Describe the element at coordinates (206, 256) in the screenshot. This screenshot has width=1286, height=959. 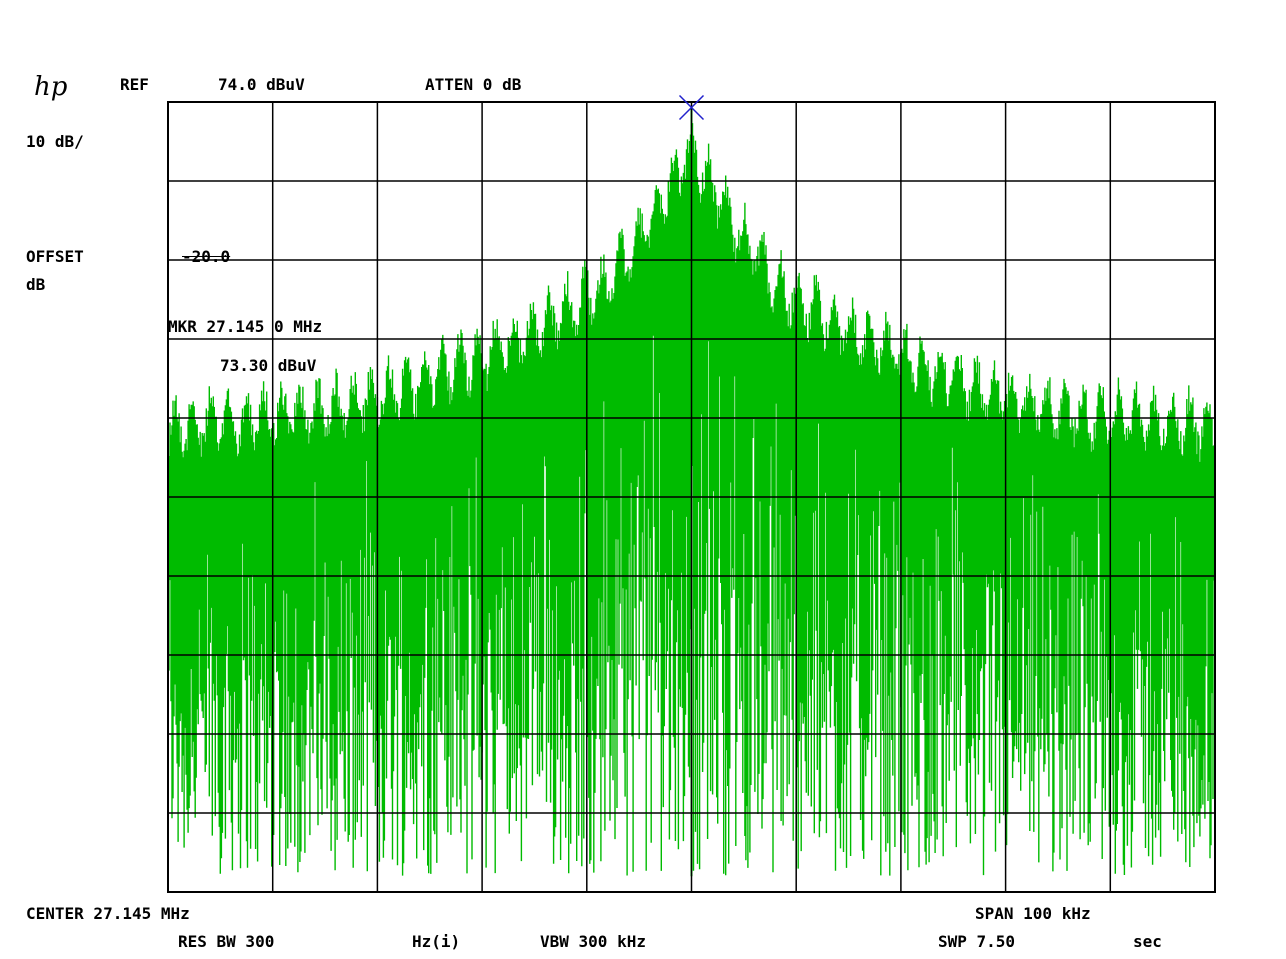
I see `offset-value: -20.0` at that location.